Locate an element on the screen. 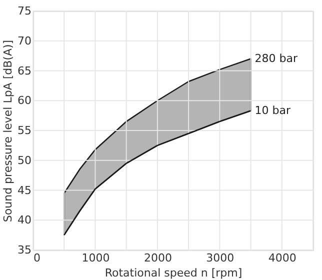 This screenshot has height=280, width=322. series-label: 10 bar is located at coordinates (272, 110).